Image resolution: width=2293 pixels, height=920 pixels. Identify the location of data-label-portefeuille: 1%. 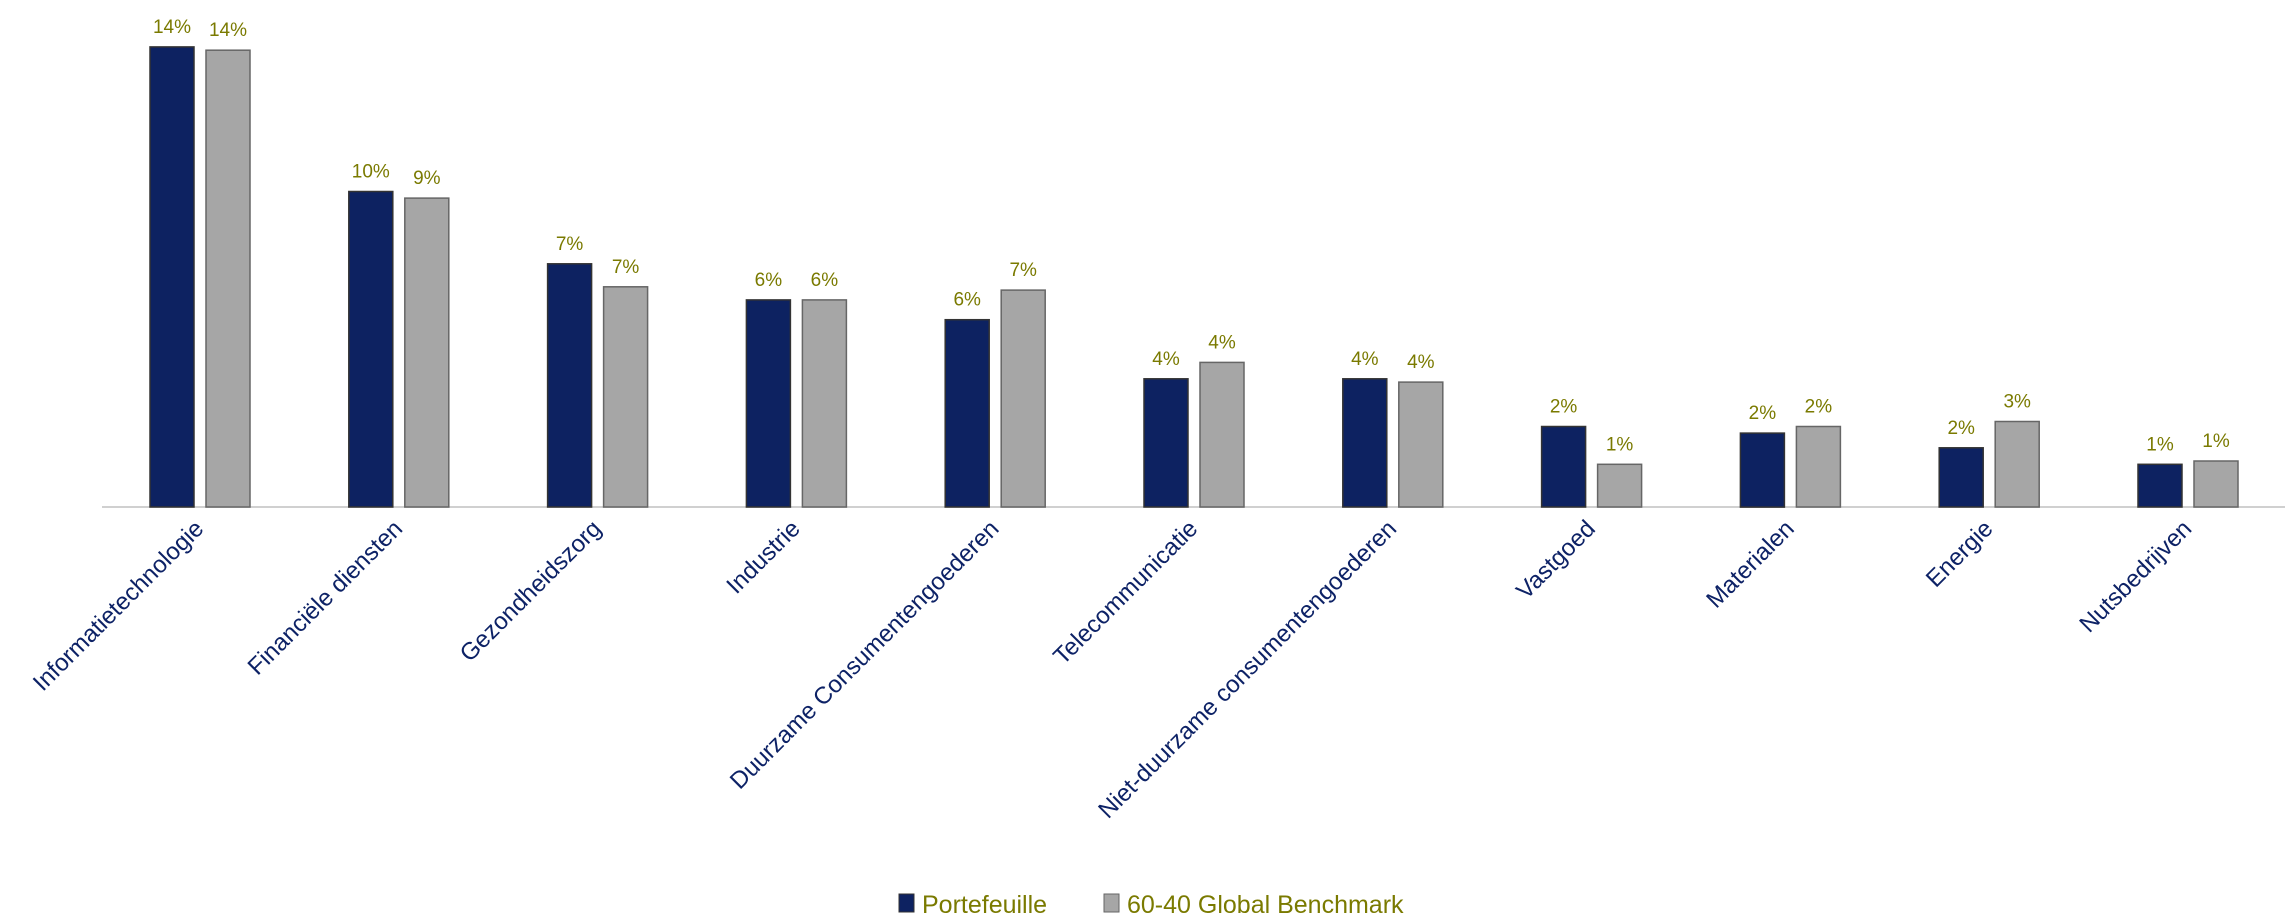
(2160, 444).